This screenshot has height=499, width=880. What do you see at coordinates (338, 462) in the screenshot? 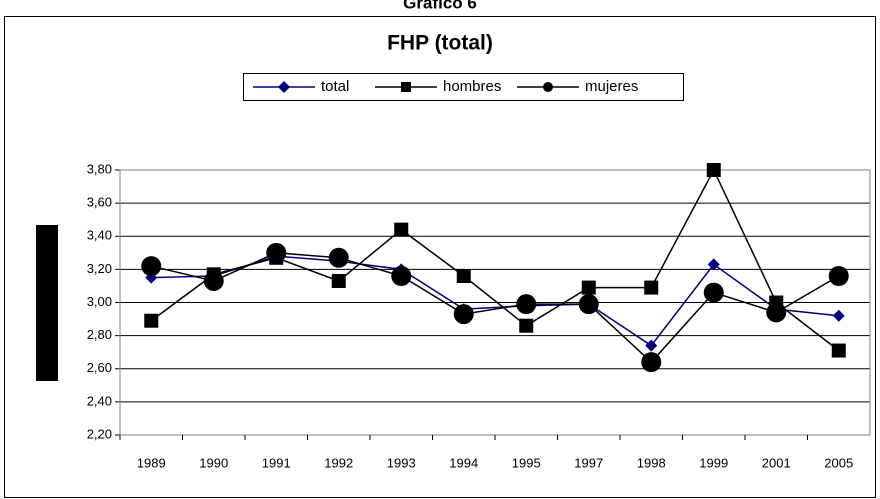
I see `x-tick-label: 1992` at bounding box center [338, 462].